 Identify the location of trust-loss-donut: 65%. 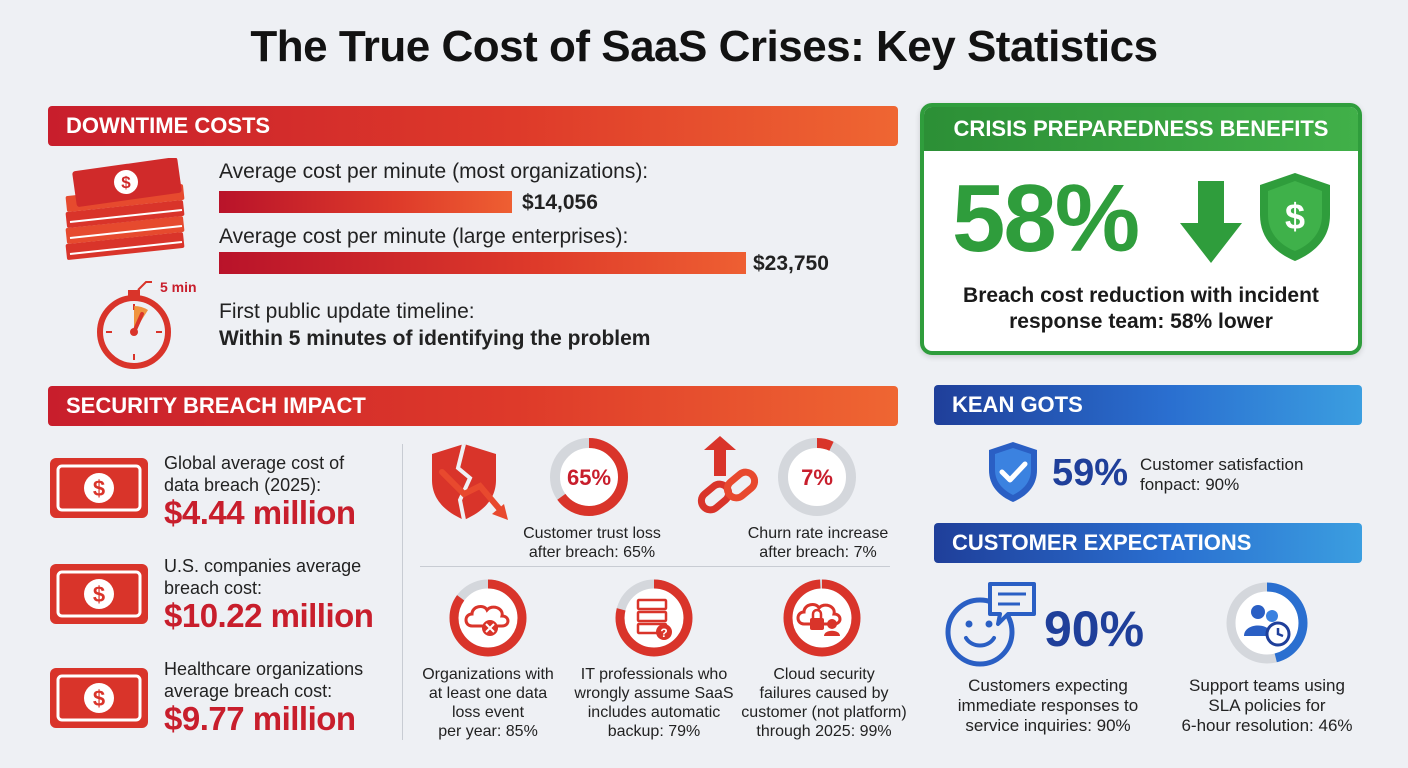
(589, 477).